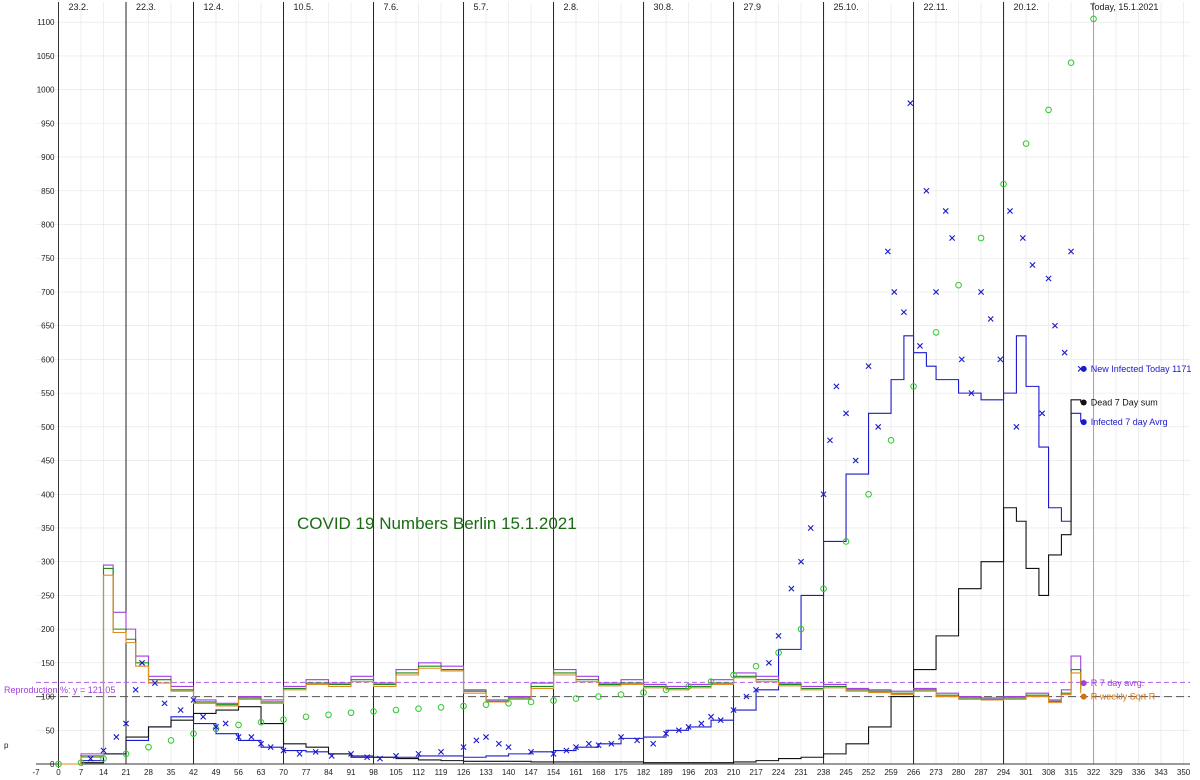 This screenshot has height=780, width=1200. What do you see at coordinates (52, 764) in the screenshot?
I see `y-tick-label: 0` at bounding box center [52, 764].